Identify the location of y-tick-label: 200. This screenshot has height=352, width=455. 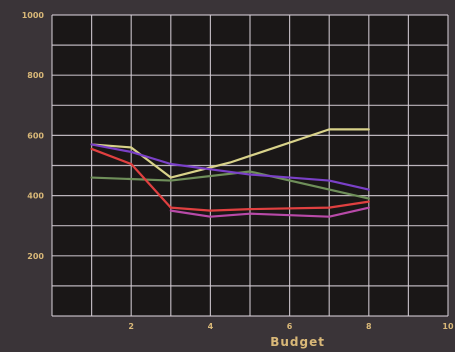
(35, 256).